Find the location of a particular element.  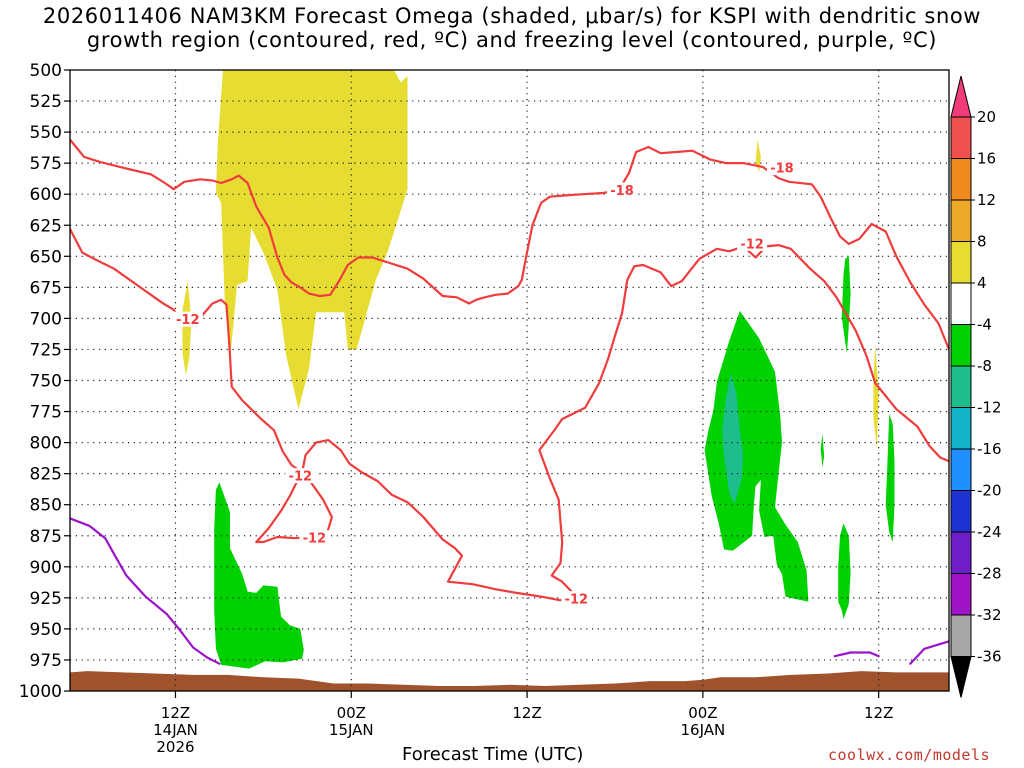

y-tick-label-925: 925 is located at coordinates (46, 599).